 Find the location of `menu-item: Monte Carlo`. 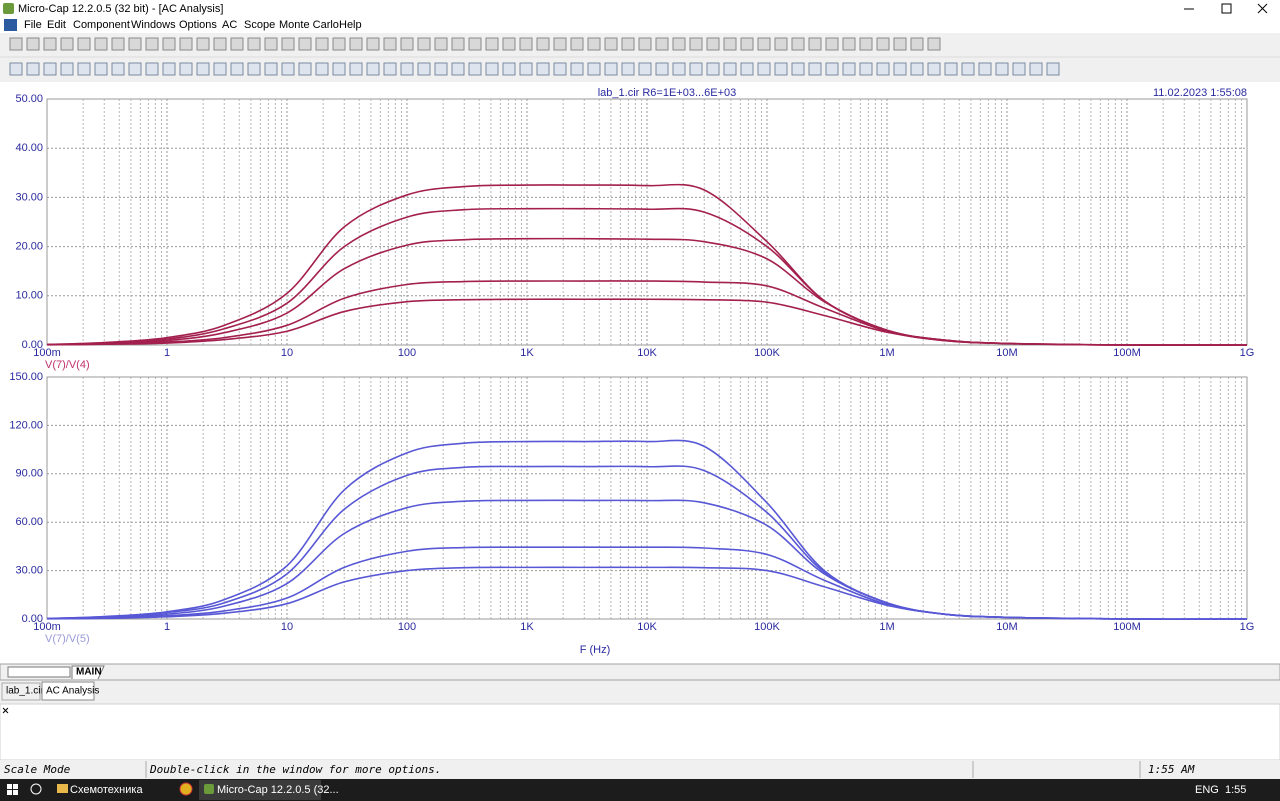

menu-item: Monte Carlo is located at coordinates (309, 25).